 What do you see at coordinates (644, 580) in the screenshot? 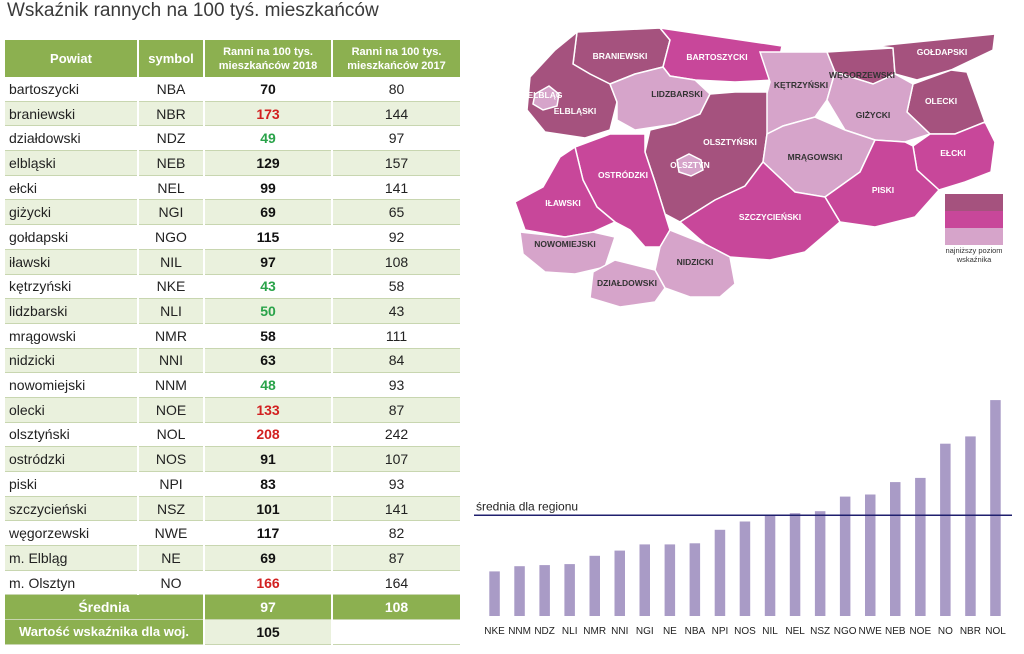
I see `bar-ngi` at bounding box center [644, 580].